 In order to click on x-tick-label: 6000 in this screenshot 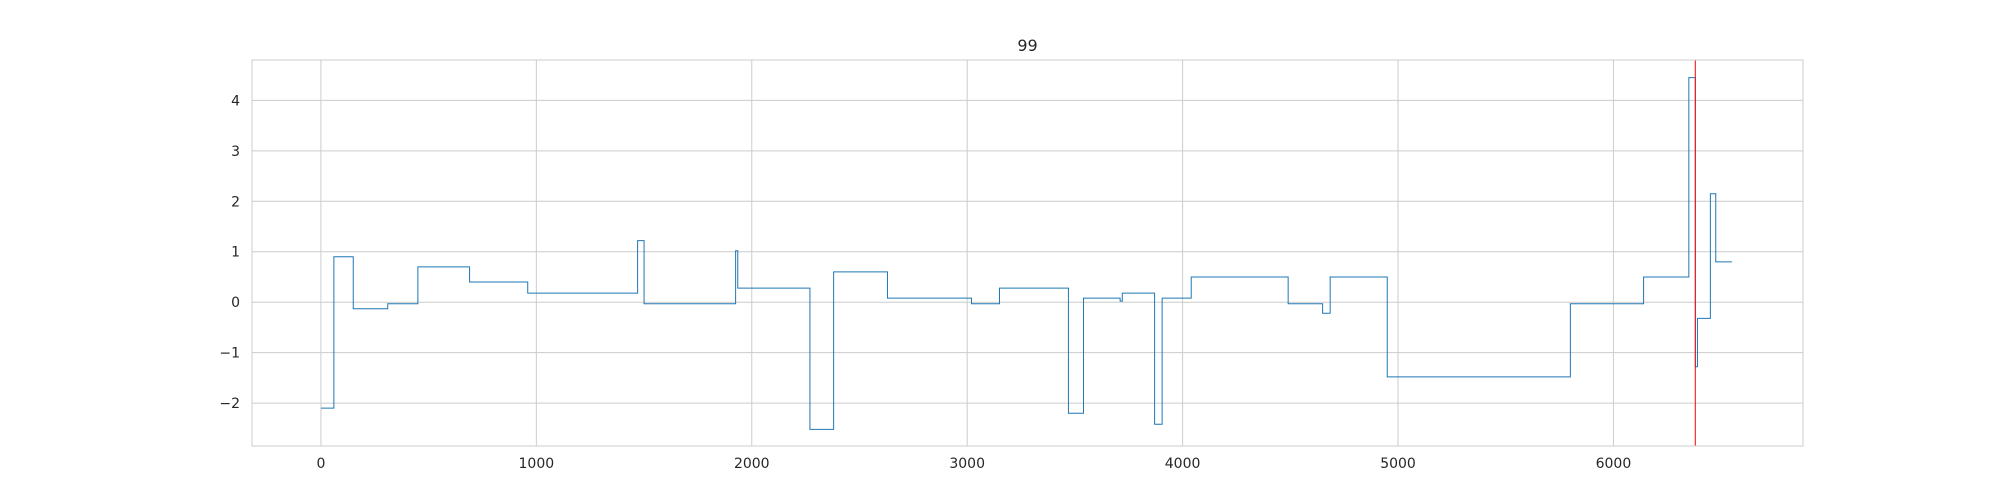, I will do `click(1614, 464)`.